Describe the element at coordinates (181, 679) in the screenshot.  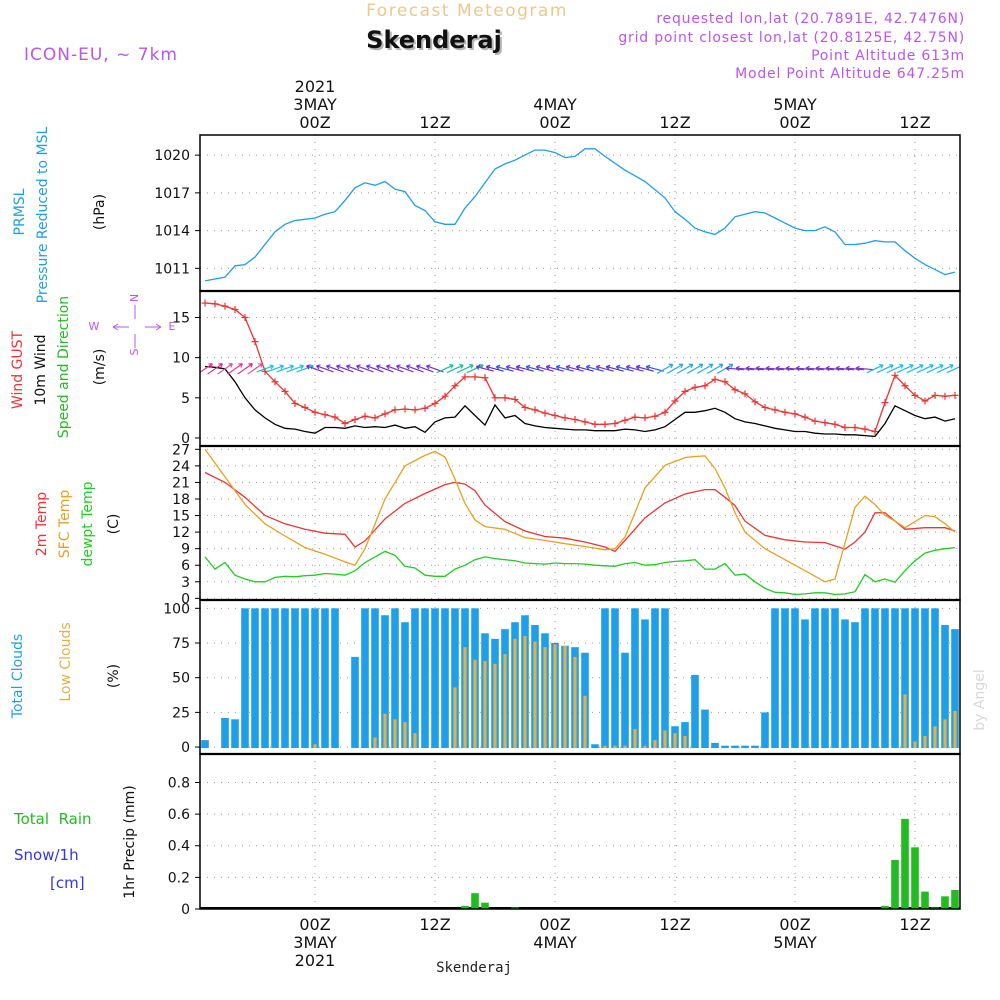
I see `y-tick-label: 50` at that location.